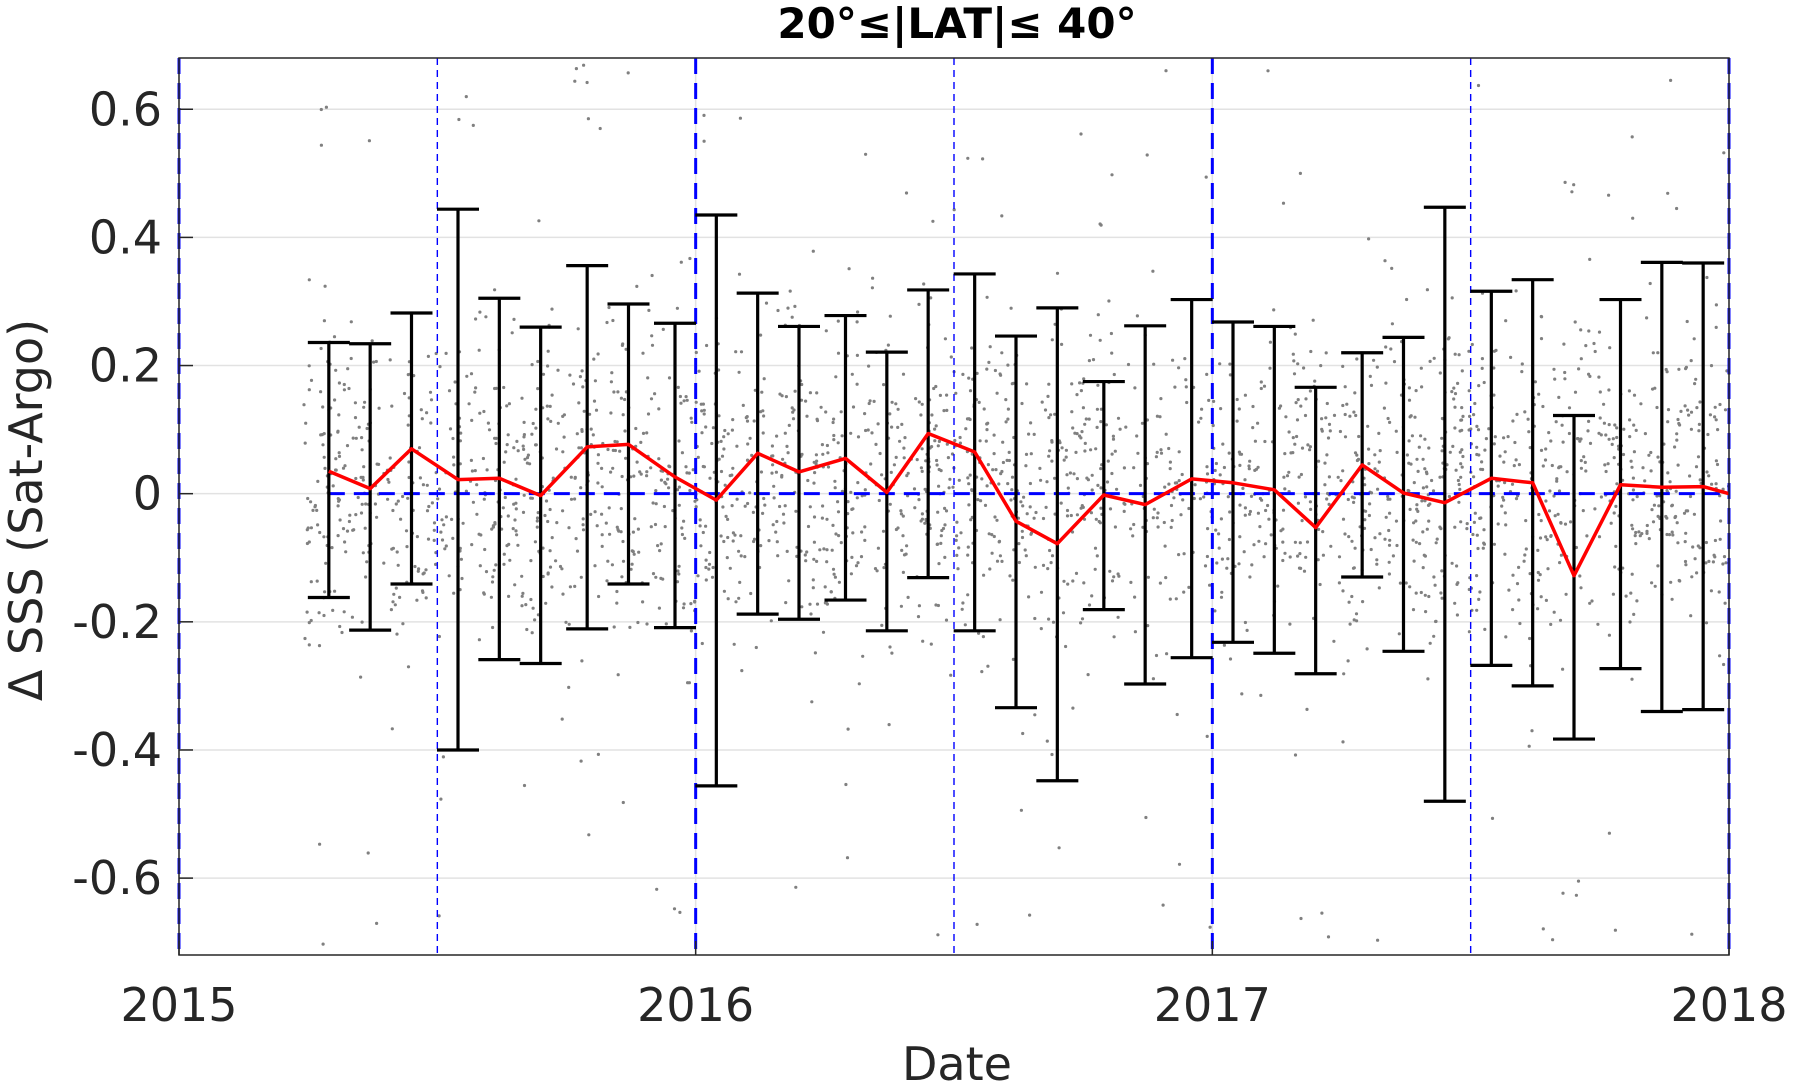 This screenshot has width=1793, height=1087. What do you see at coordinates (1029, 504) in the screenshot?
I see `mean-series-line` at bounding box center [1029, 504].